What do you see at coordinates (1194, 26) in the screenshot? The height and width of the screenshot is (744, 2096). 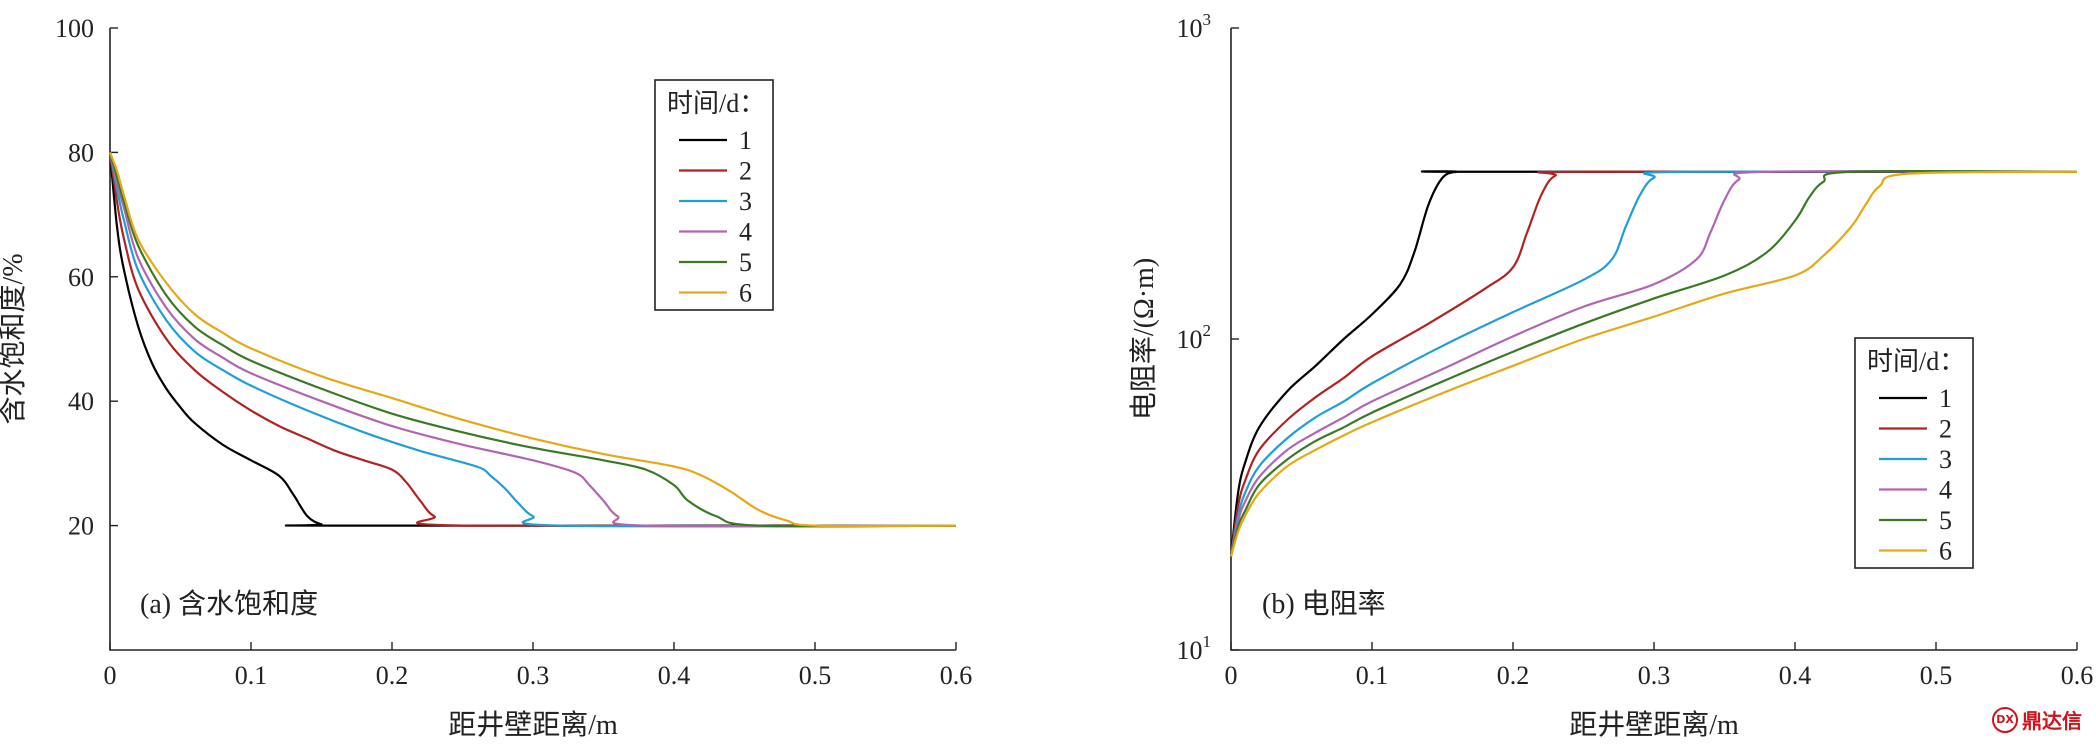 I see `y-tick-label: 10³` at bounding box center [1194, 26].